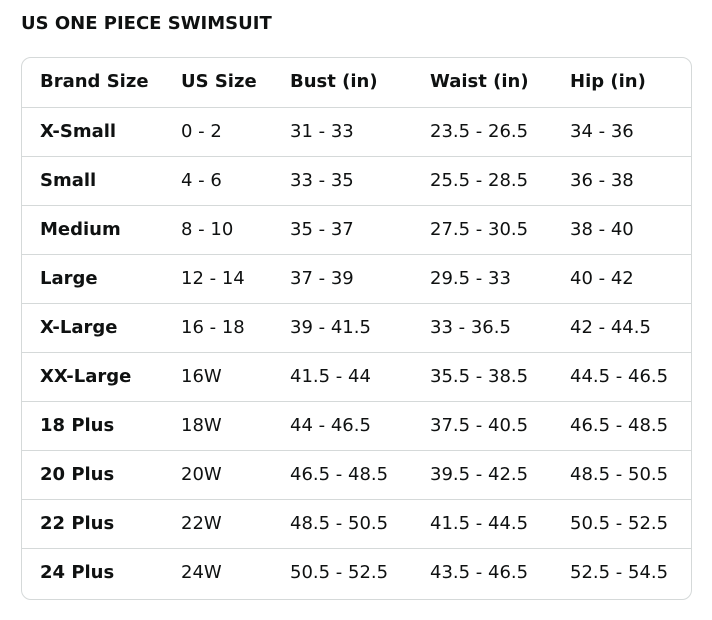 The height and width of the screenshot is (620, 712). What do you see at coordinates (621, 230) in the screenshot?
I see `cell-hip: 38 - 40` at bounding box center [621, 230].